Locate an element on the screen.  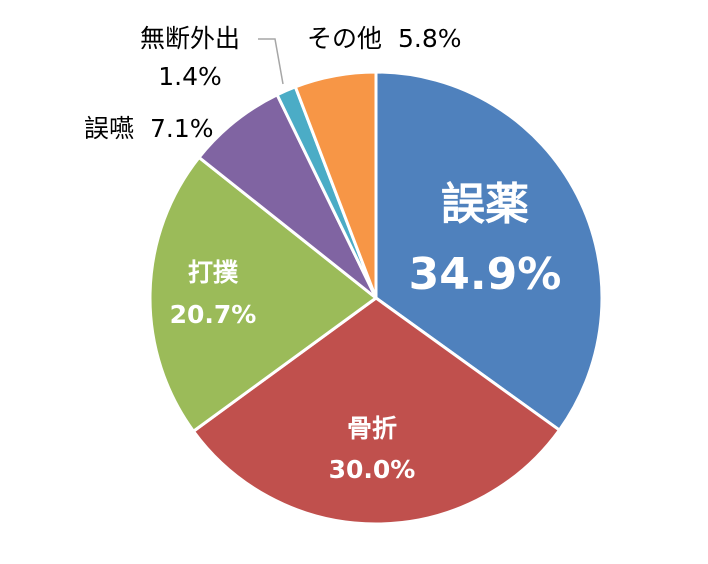
slice-label-kossetsu: 骨折 is located at coordinates (372, 428).